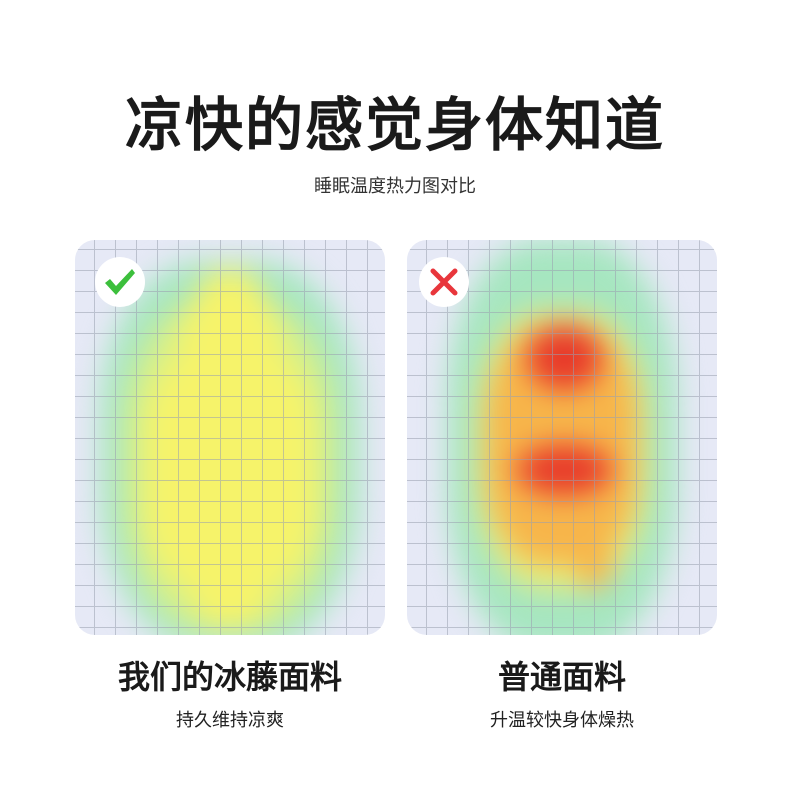 The image size is (790, 792). Describe the element at coordinates (229, 677) in the screenshot. I see `our-fabric-label: 我们的冰藤面料` at that location.